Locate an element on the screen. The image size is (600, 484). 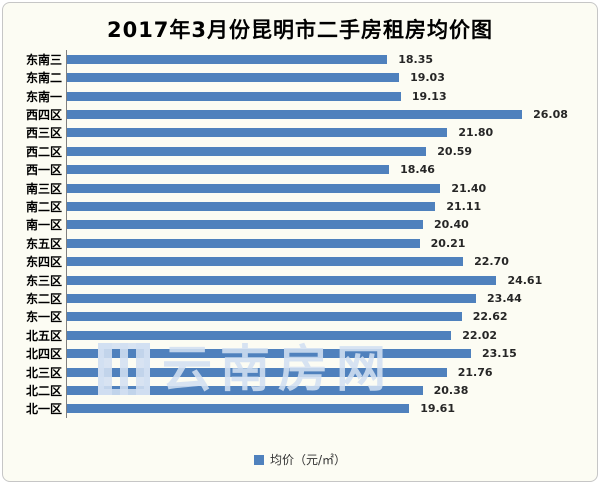
bar-row: 西三区 21.80 is located at coordinates (299, 133).